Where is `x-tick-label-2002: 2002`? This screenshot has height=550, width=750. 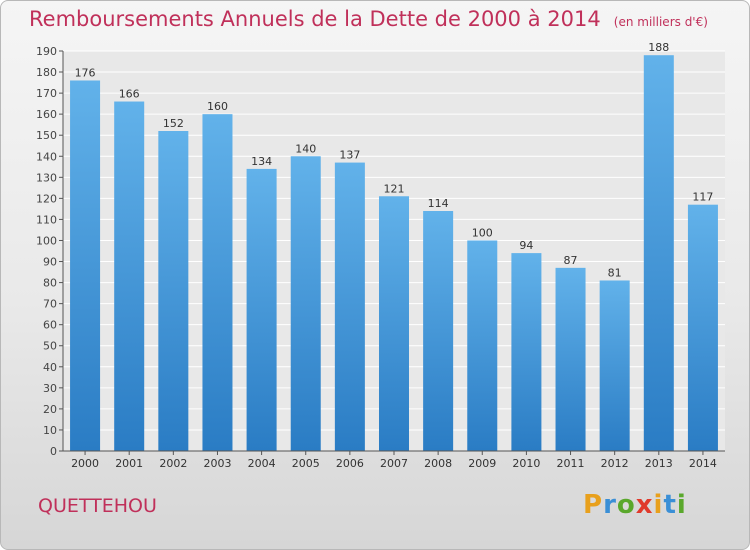
x-tick-label-2002: 2002 is located at coordinates (173, 463).